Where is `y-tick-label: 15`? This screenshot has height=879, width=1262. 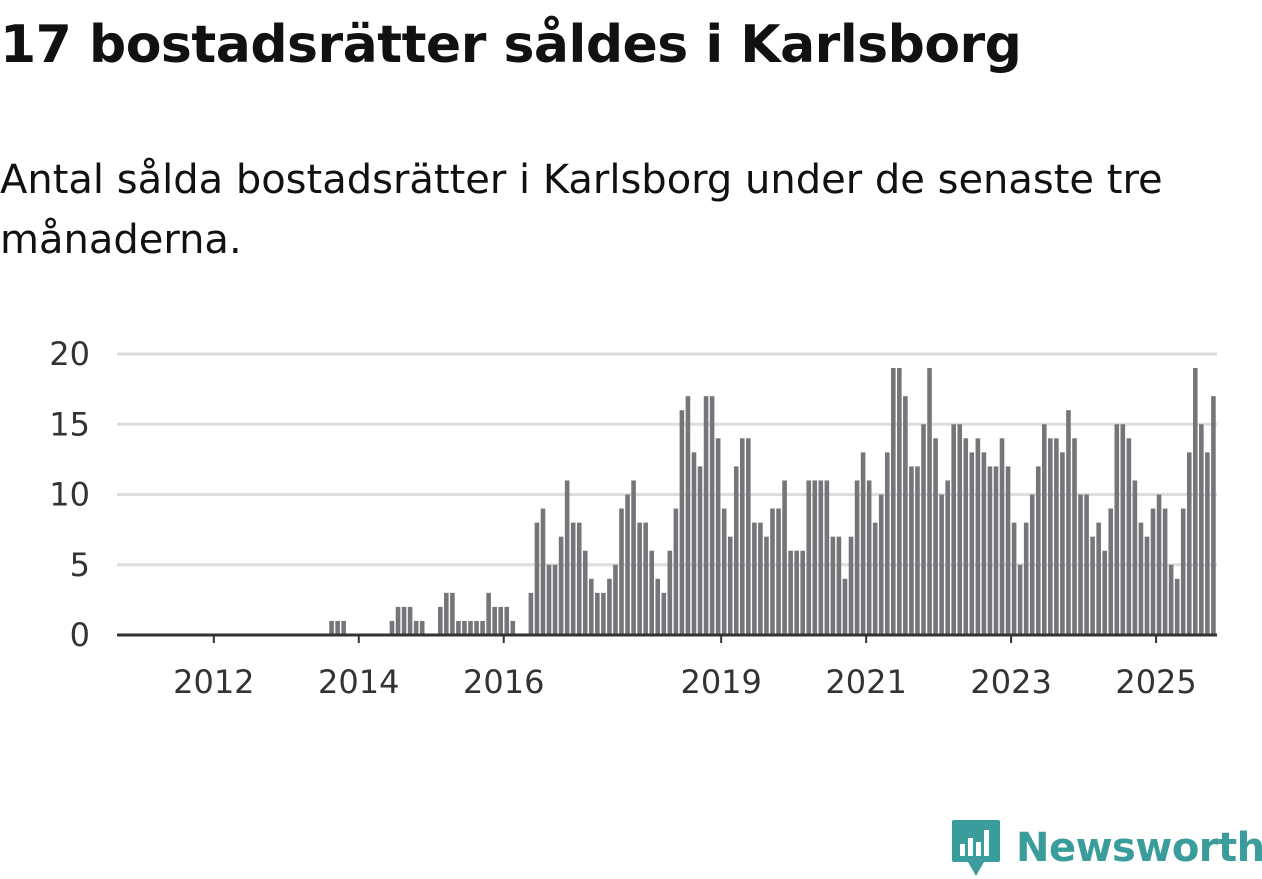 y-tick-label: 15 is located at coordinates (69, 424).